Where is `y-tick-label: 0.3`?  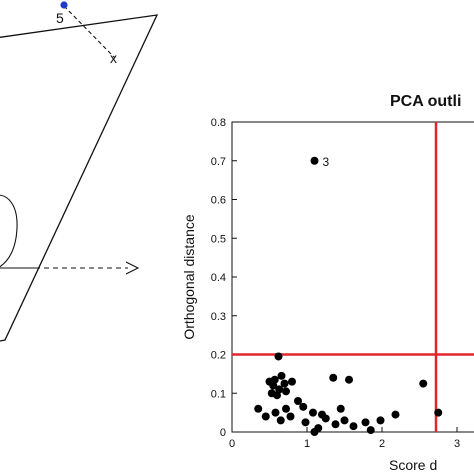 y-tick-label: 0.3 is located at coordinates (218, 317).